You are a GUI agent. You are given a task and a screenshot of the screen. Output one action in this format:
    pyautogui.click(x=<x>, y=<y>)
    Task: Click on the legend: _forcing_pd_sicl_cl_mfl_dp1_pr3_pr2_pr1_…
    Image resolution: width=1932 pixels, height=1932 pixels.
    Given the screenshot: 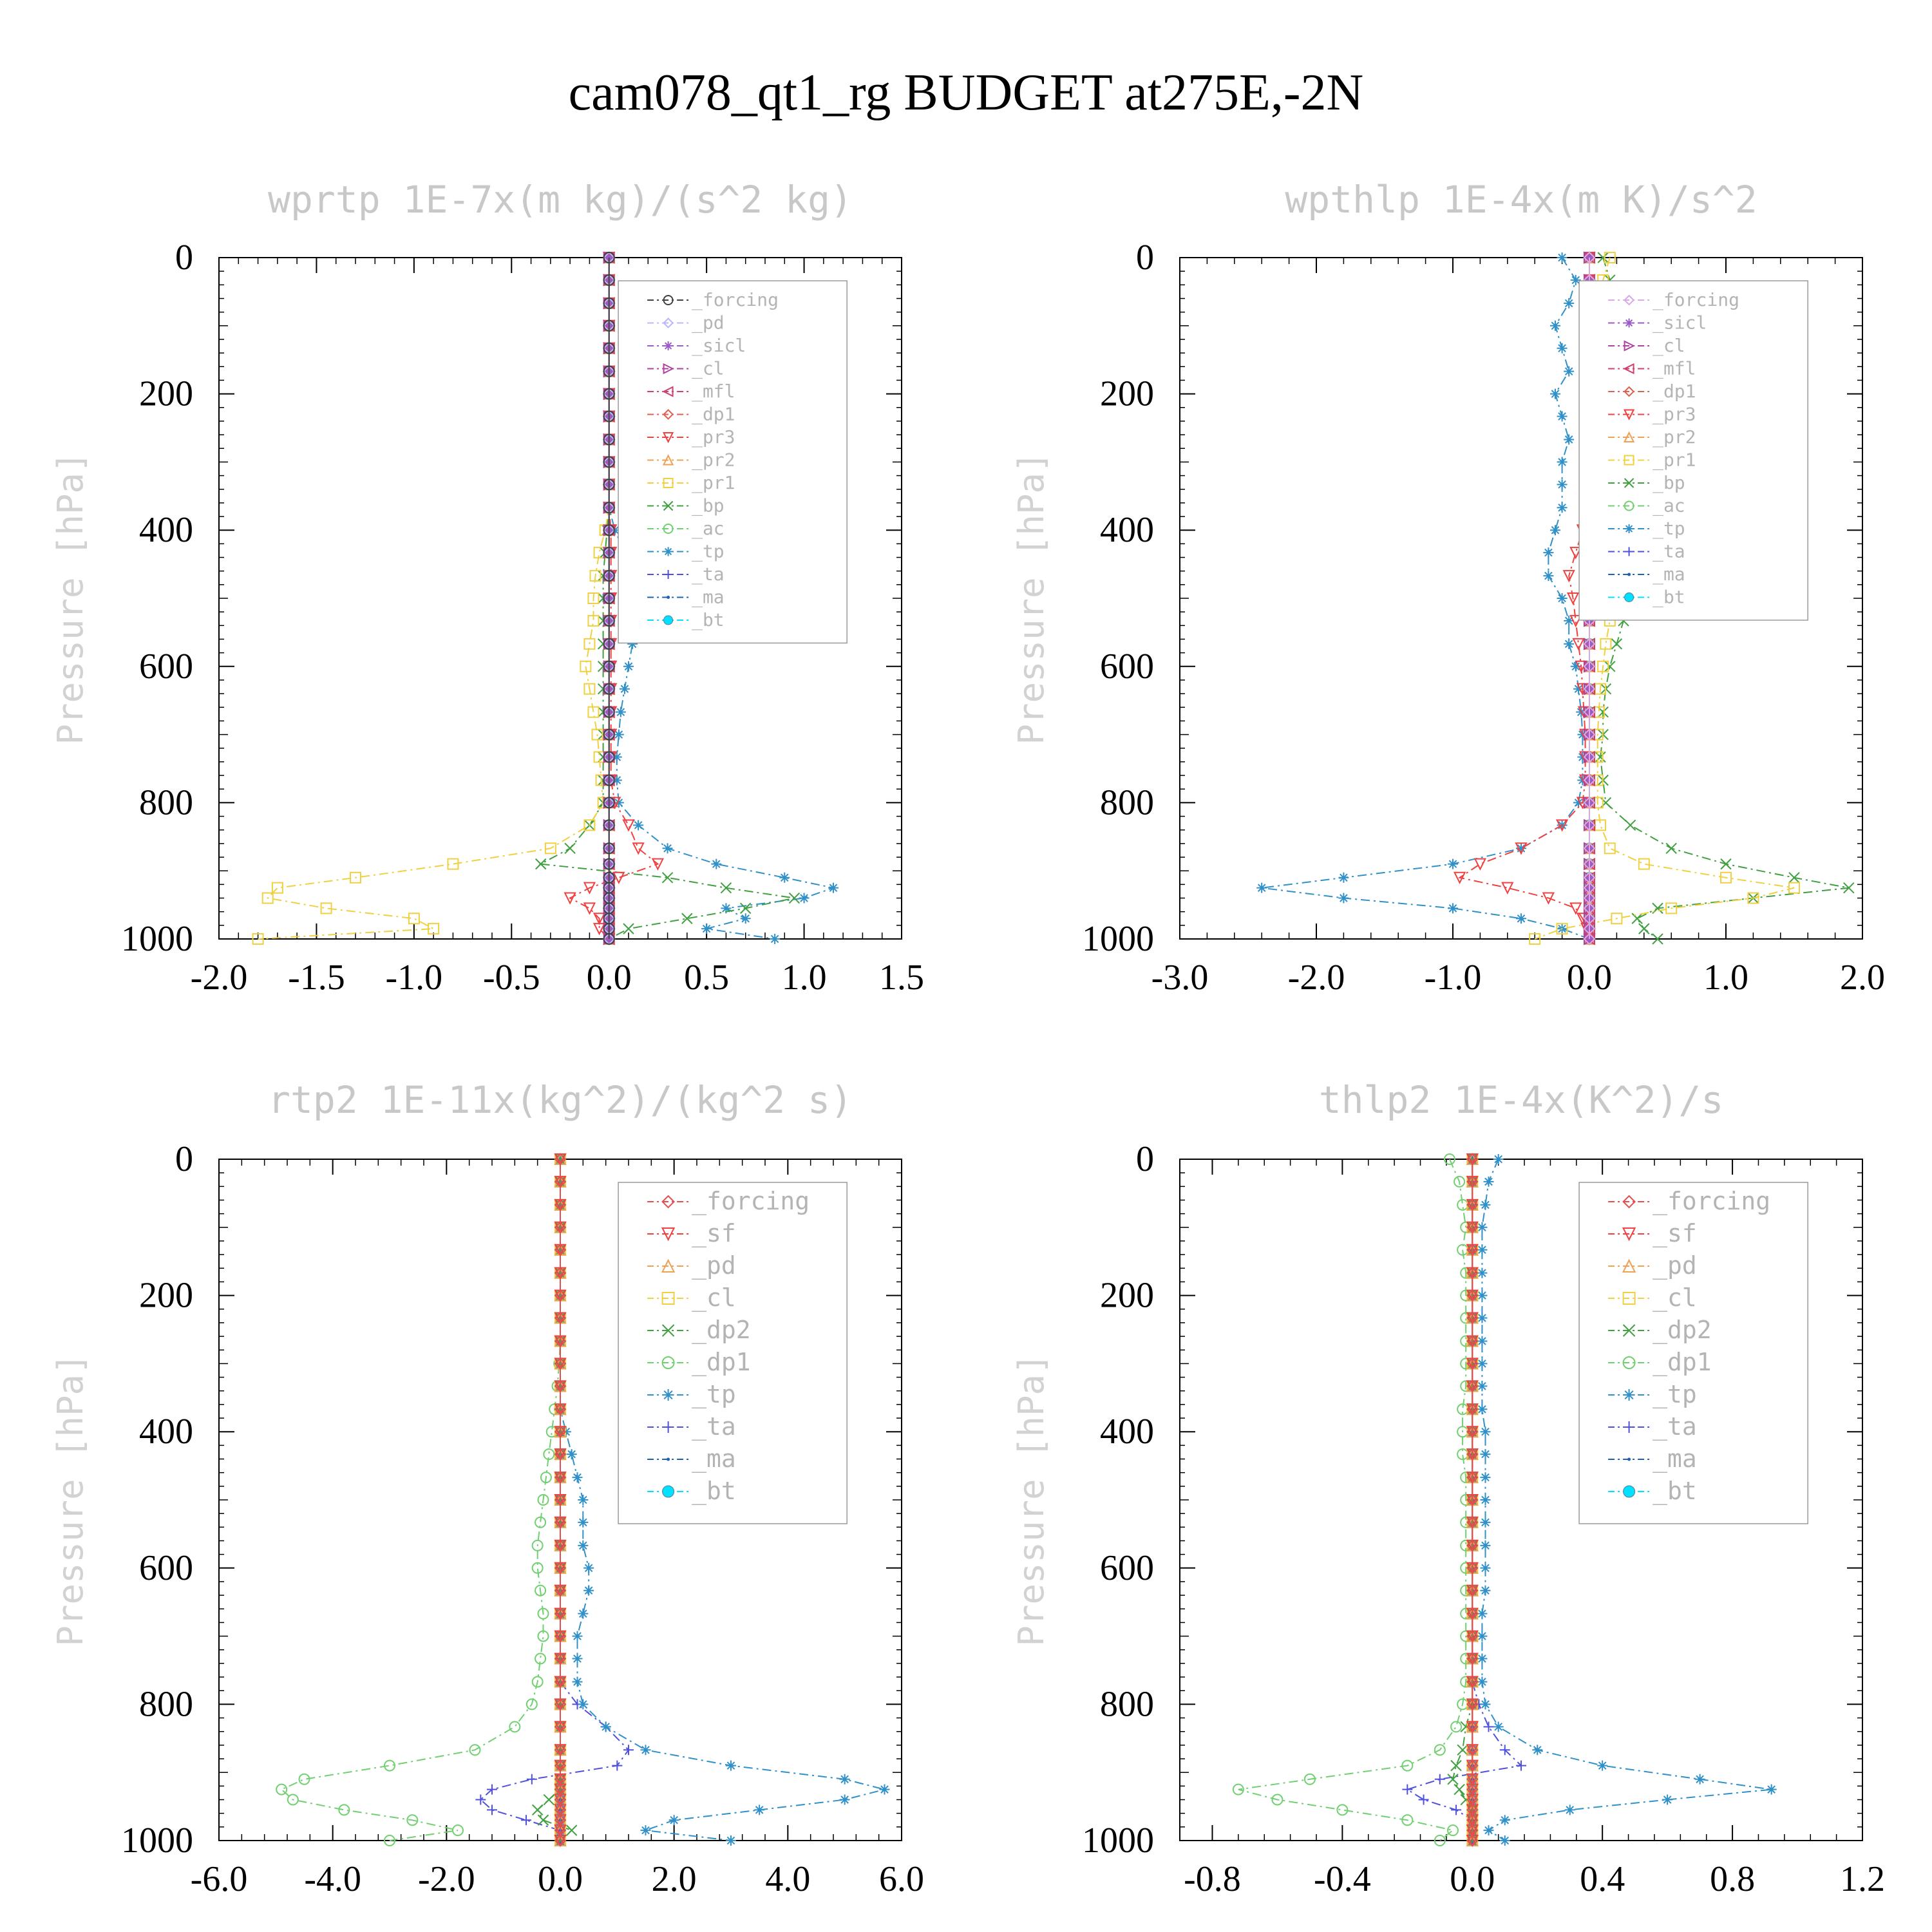 What is the action you would take?
    pyautogui.click(x=733, y=462)
    